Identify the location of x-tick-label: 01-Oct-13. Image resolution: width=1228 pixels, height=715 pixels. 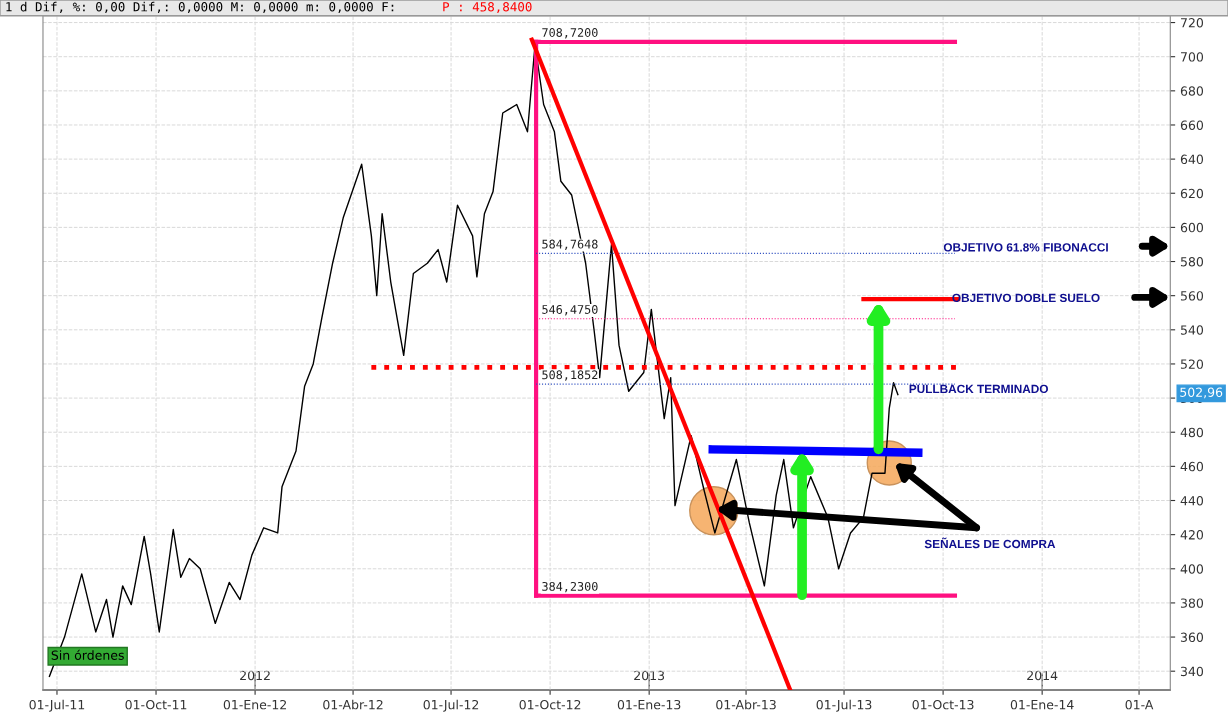
(943, 704).